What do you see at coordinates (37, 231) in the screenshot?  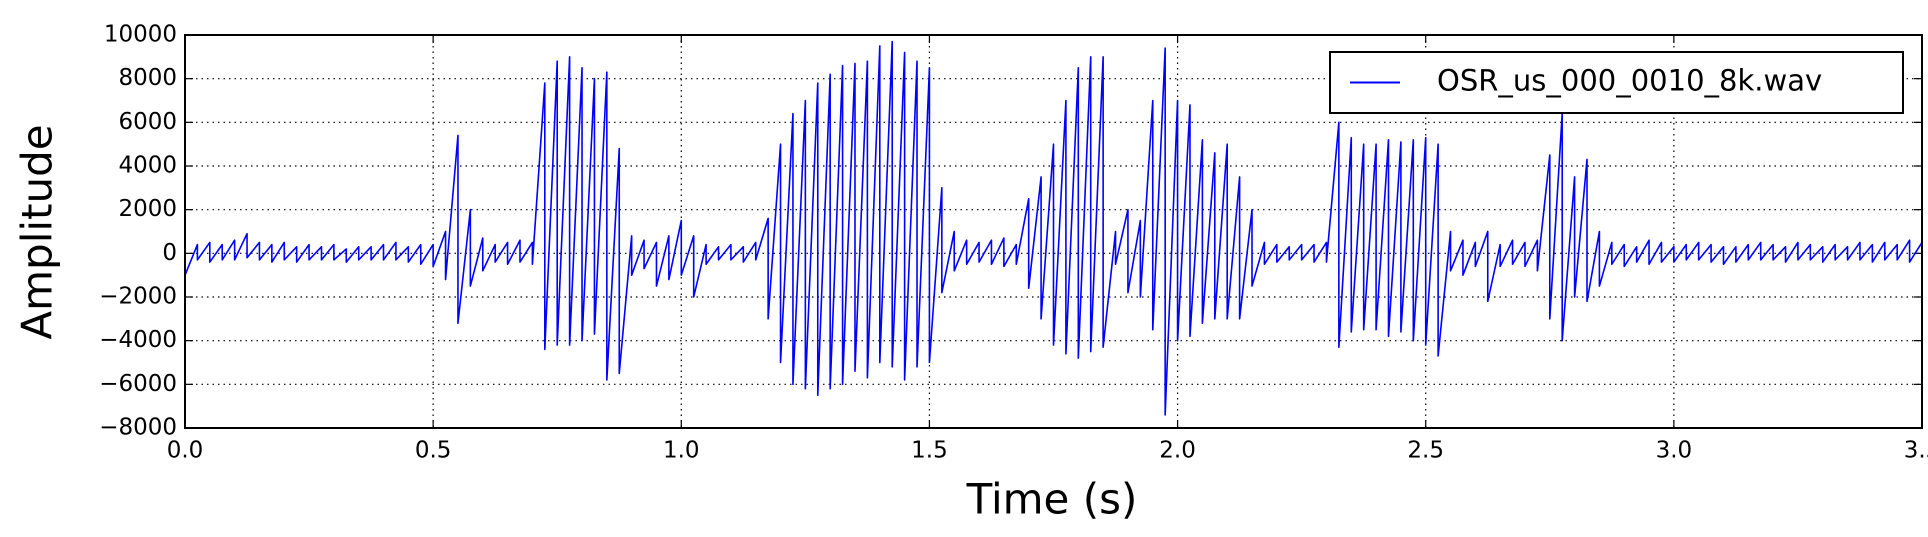 I see `y-axis-label: Amplitude` at bounding box center [37, 231].